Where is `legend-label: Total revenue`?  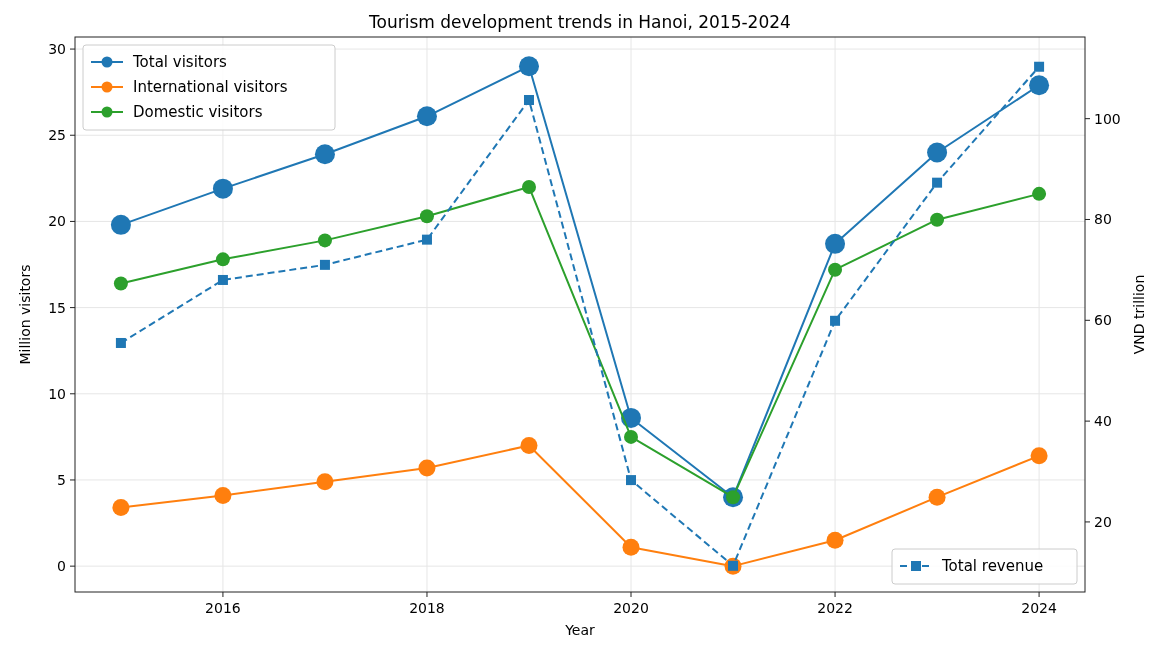
legend-label: Total revenue is located at coordinates (992, 566).